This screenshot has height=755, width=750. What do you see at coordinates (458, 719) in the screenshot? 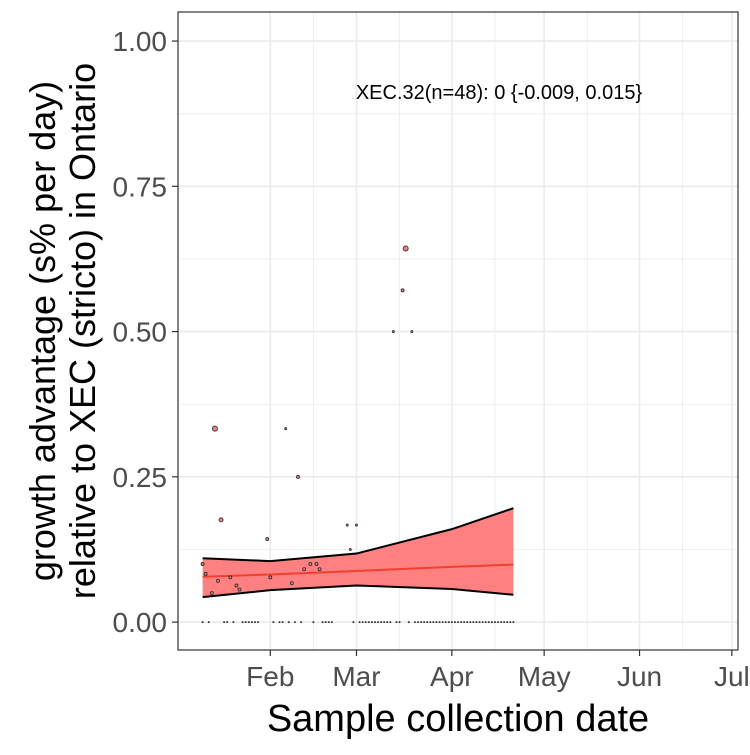
I see `x-axis-label: Sample collection date` at bounding box center [458, 719].